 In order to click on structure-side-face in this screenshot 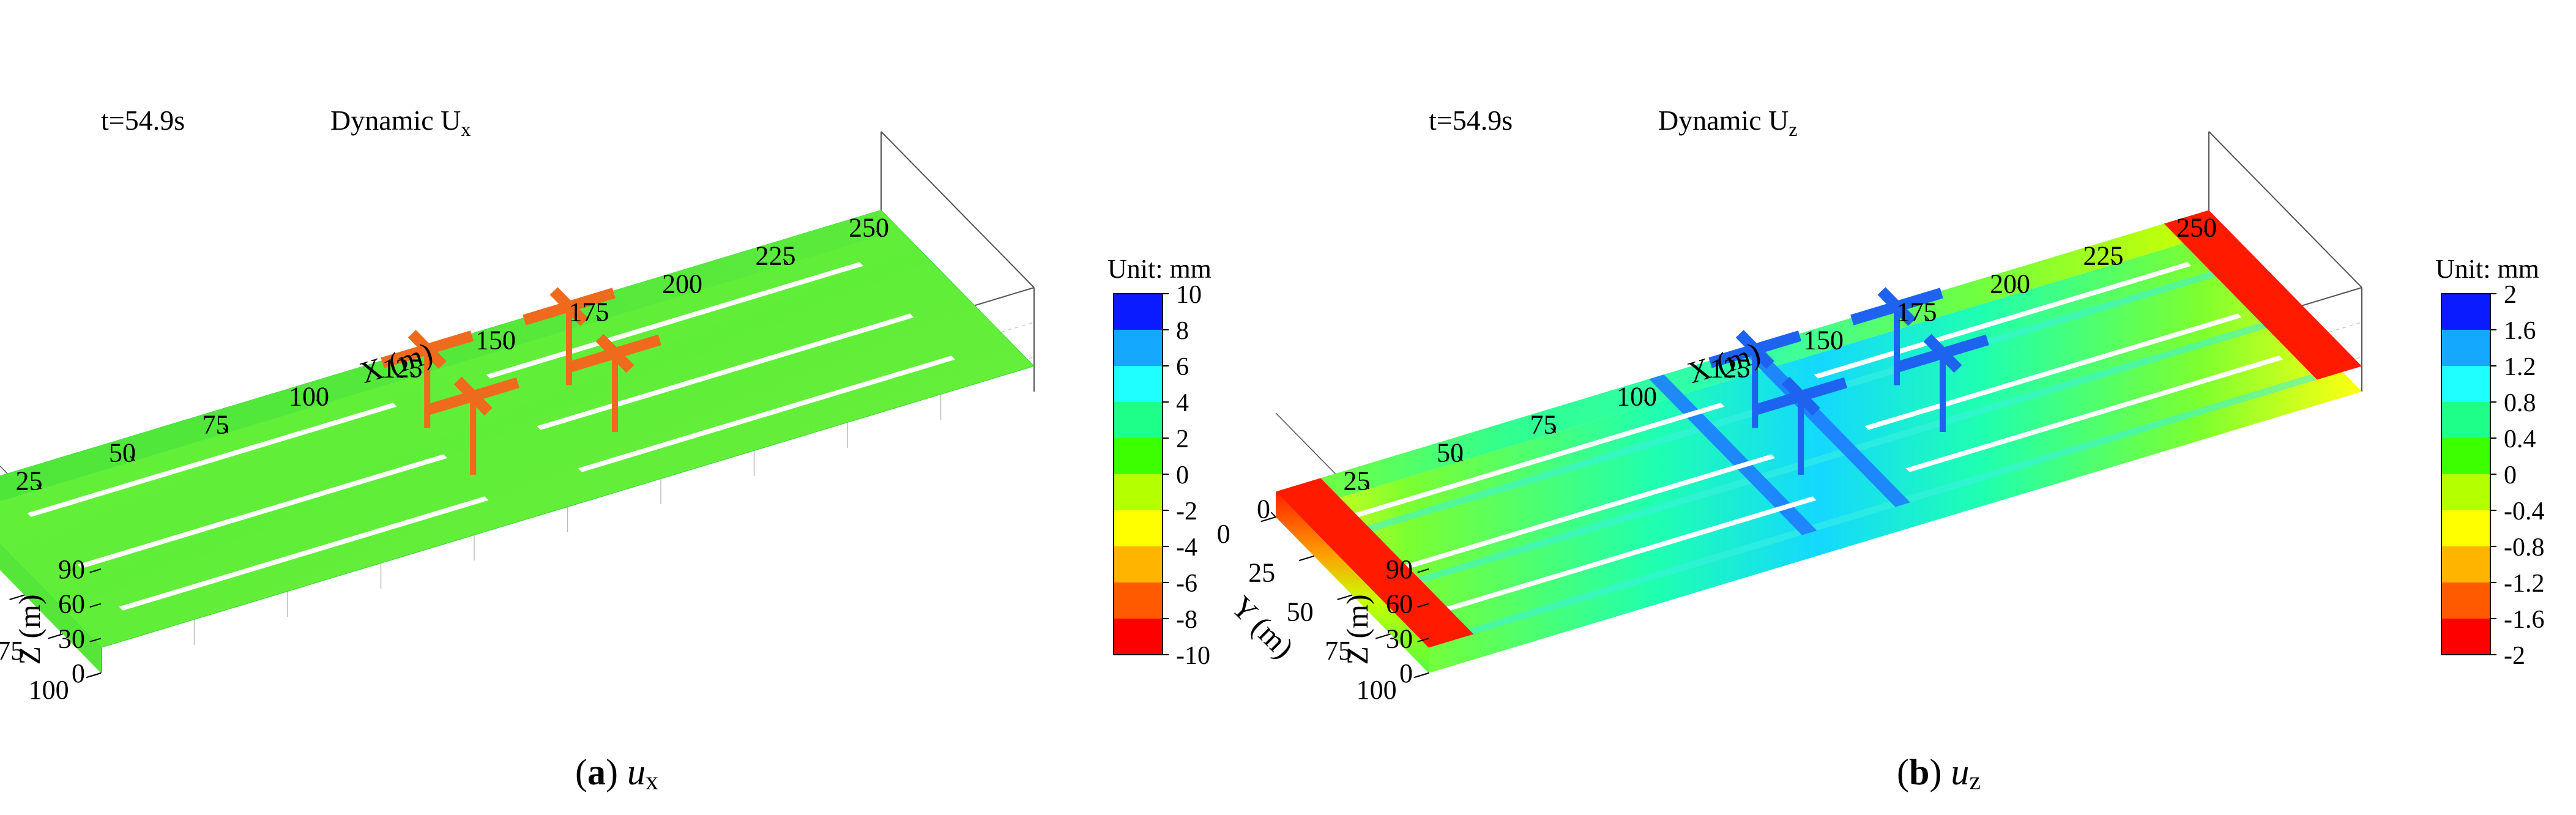, I will do `click(51, 609)`.